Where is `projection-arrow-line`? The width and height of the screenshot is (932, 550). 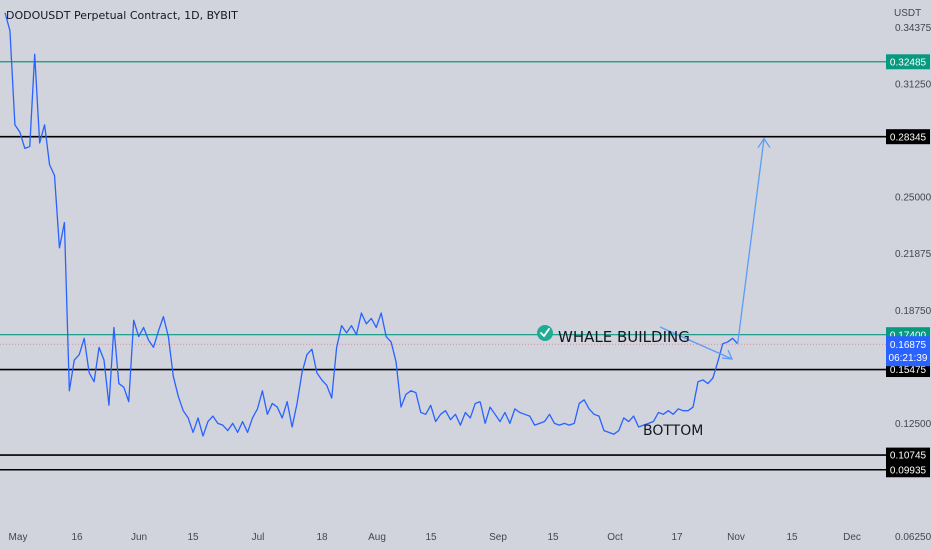 projection-arrow-line is located at coordinates (750, 241).